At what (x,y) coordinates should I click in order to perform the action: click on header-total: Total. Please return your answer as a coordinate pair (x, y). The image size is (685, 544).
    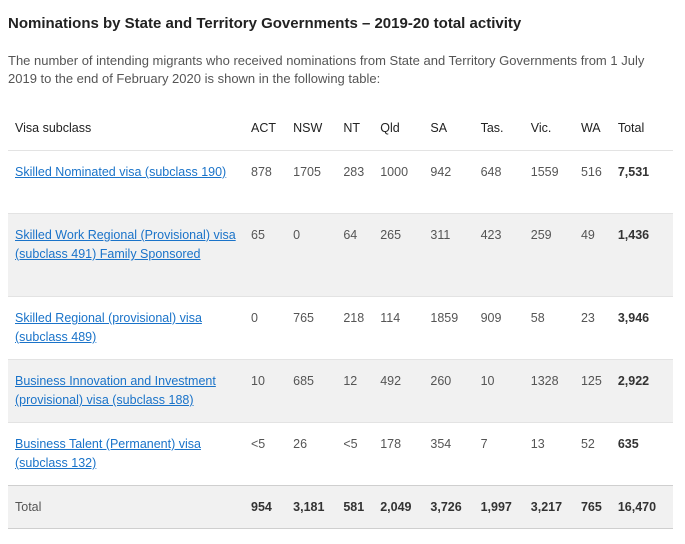
    Looking at the image, I should click on (631, 128).